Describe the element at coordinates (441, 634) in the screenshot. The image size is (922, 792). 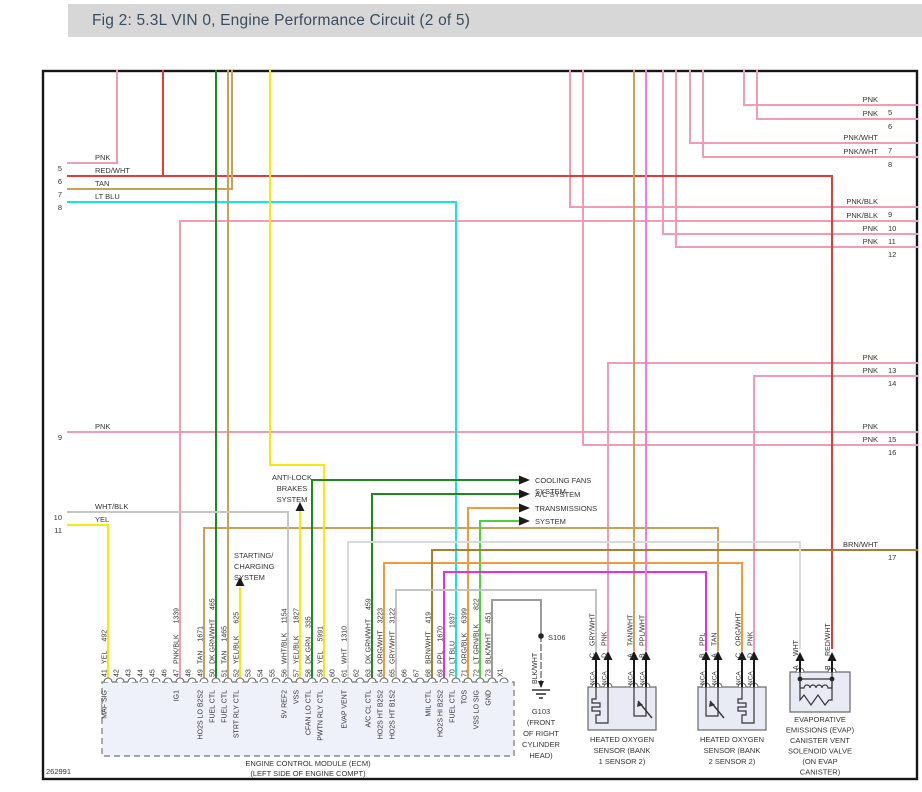
I see `ecm-pin-circuit-number: 1670` at that location.